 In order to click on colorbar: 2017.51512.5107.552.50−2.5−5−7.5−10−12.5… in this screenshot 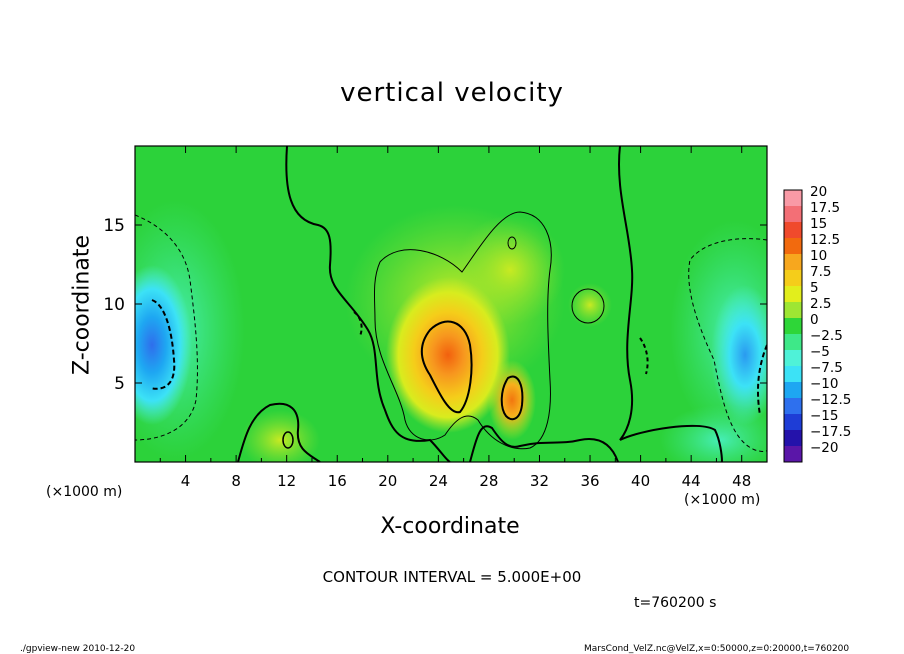, I will do `click(817, 323)`.